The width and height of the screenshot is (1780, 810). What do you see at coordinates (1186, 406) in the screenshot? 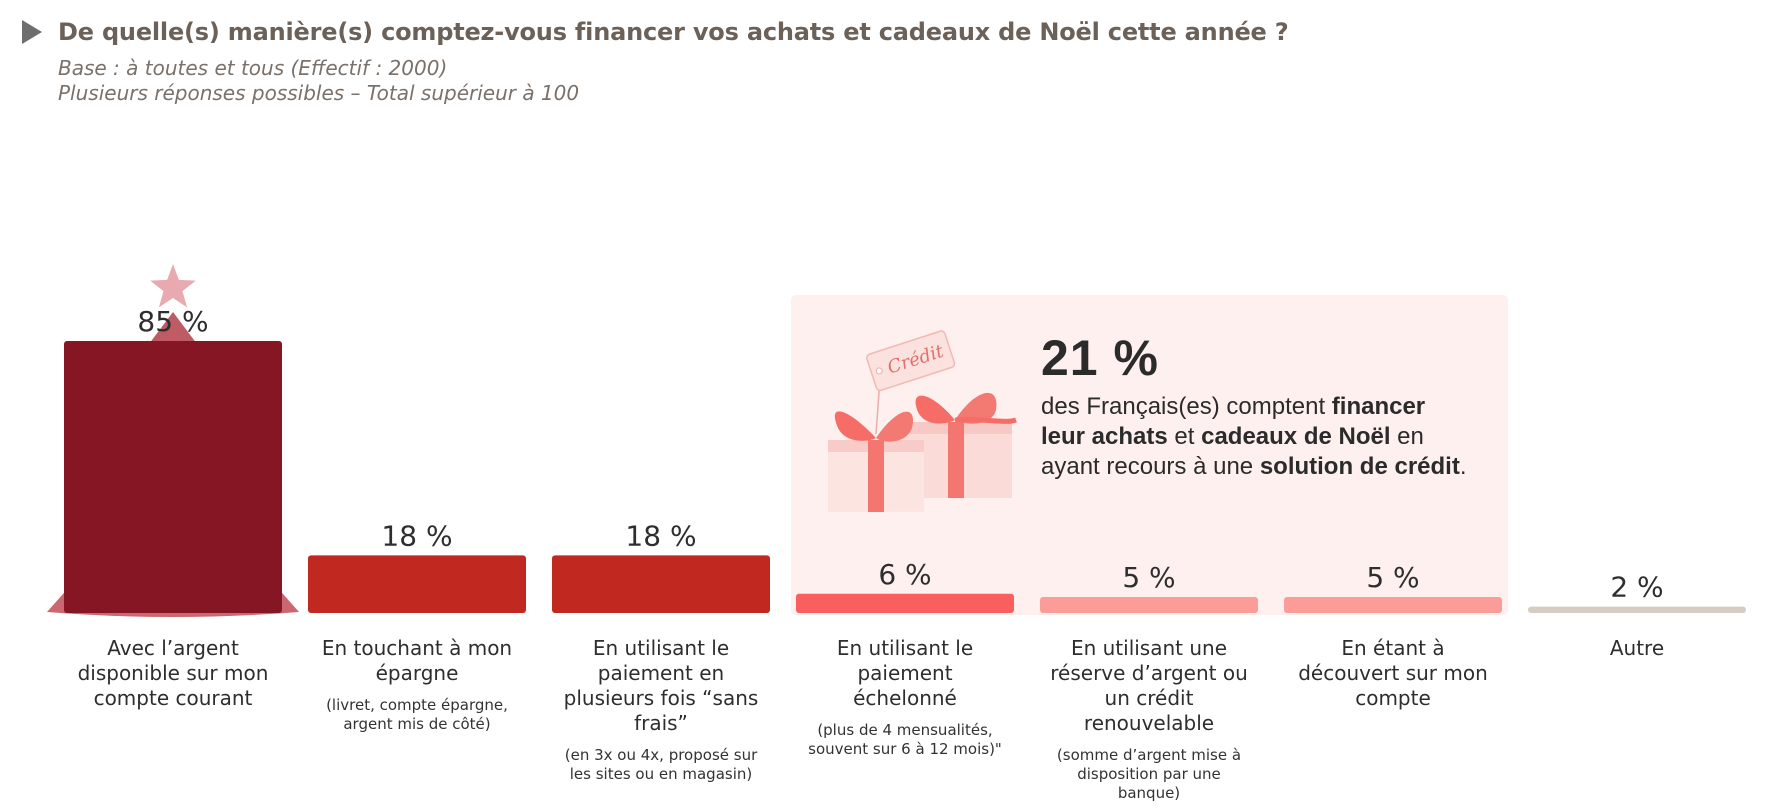
I see `callout-text-1: des Français(es) comptent` at bounding box center [1186, 406].